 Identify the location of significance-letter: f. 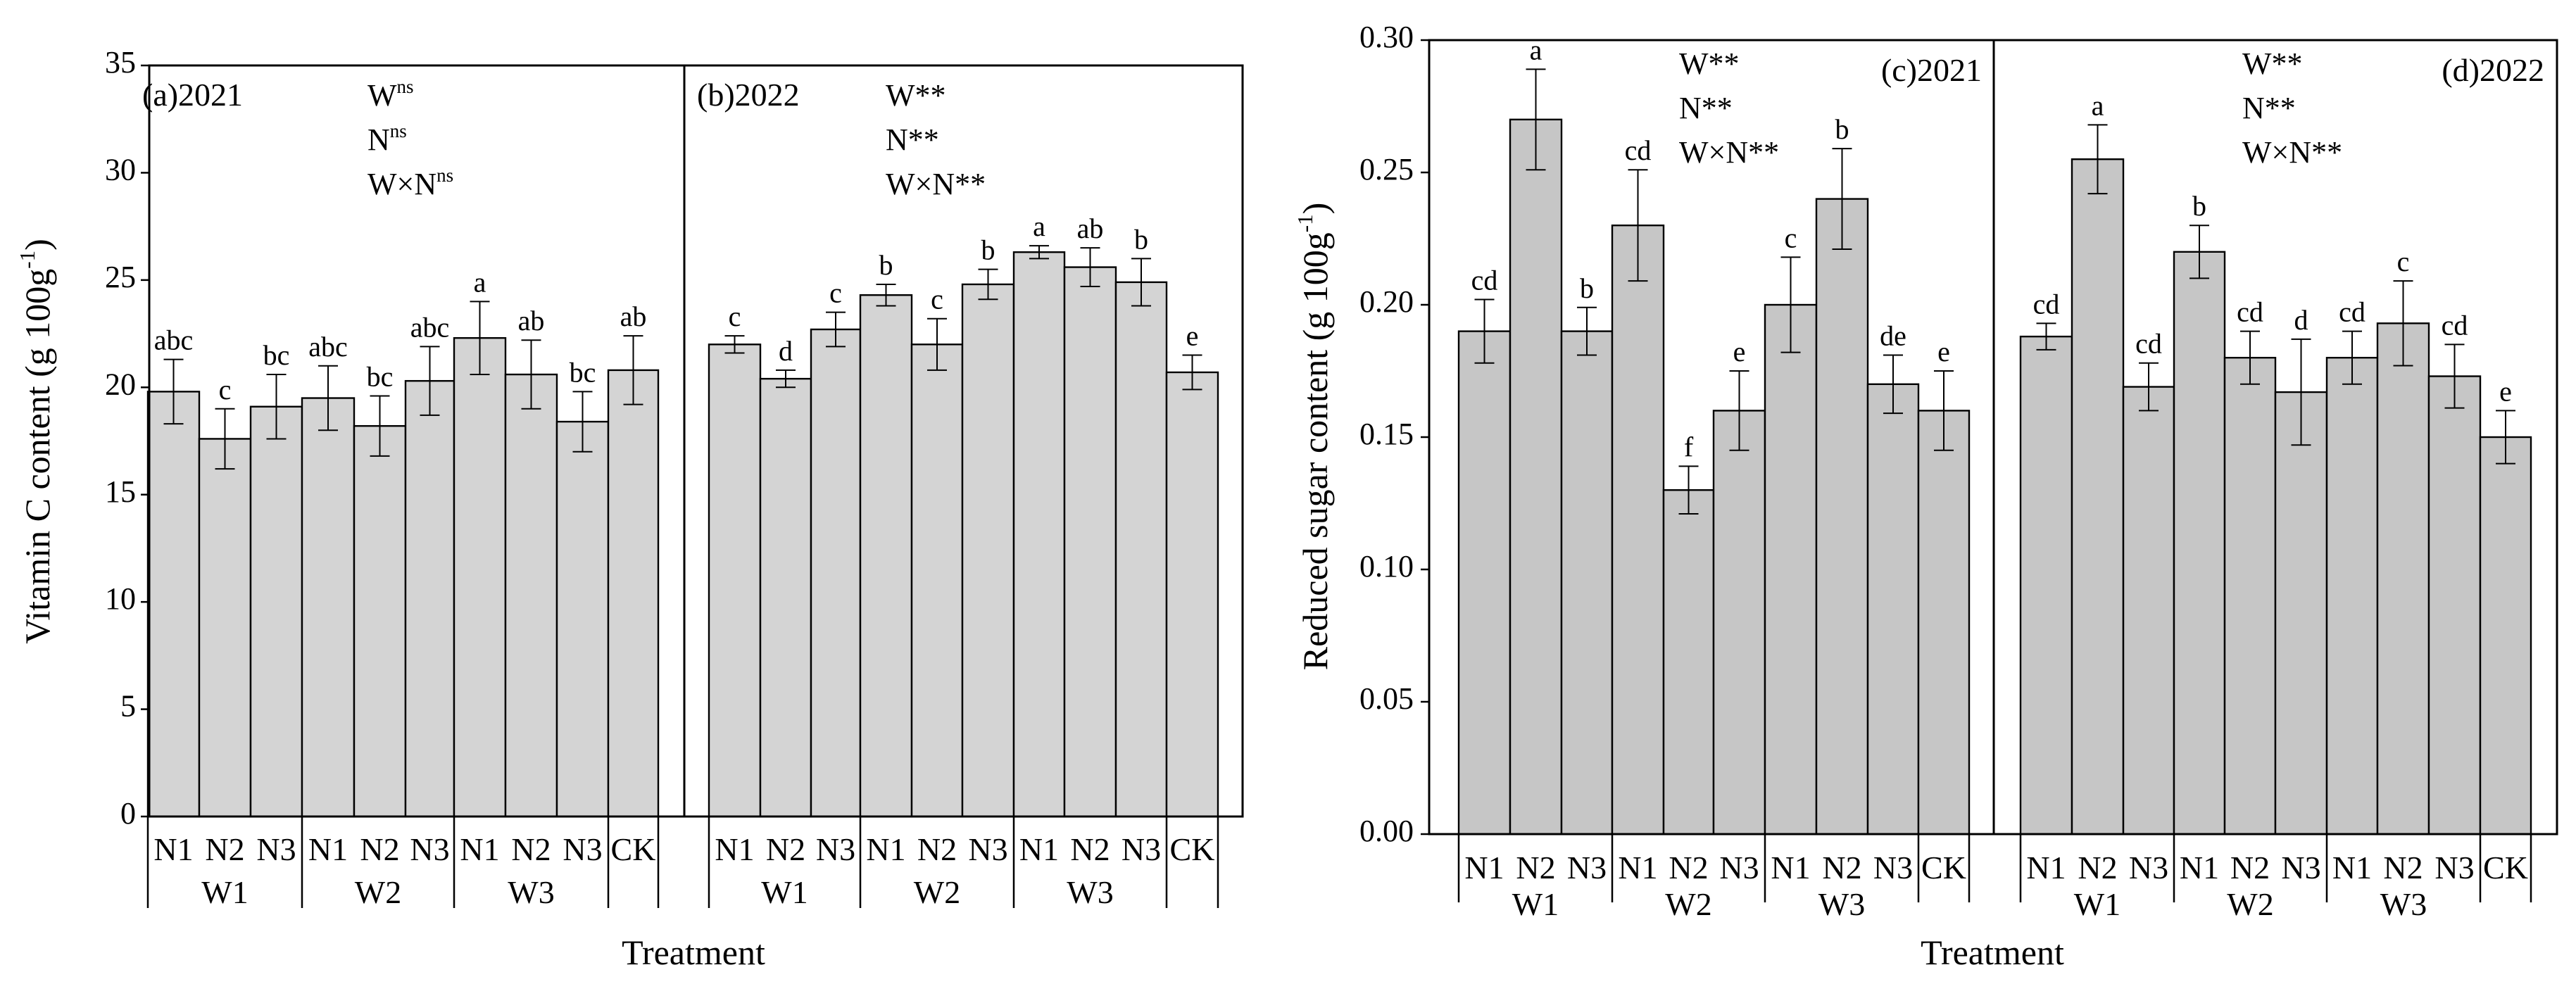
(1689, 446).